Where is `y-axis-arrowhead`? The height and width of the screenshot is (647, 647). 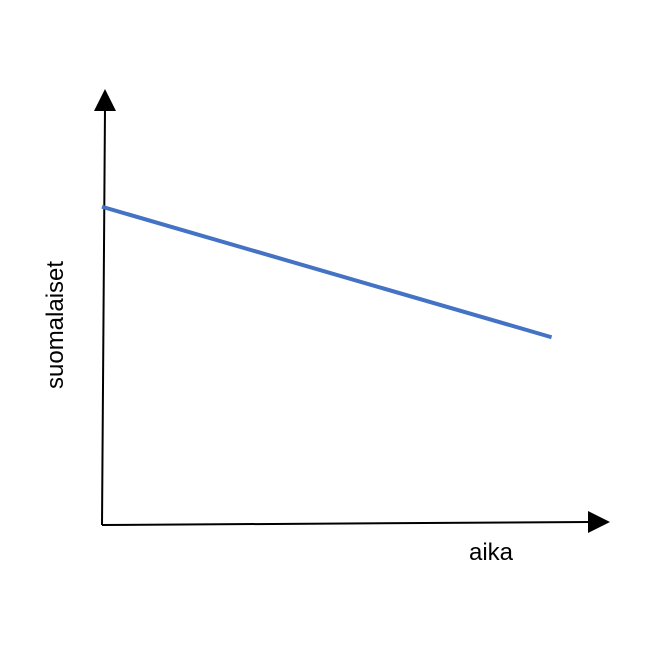 y-axis-arrowhead is located at coordinates (105, 100).